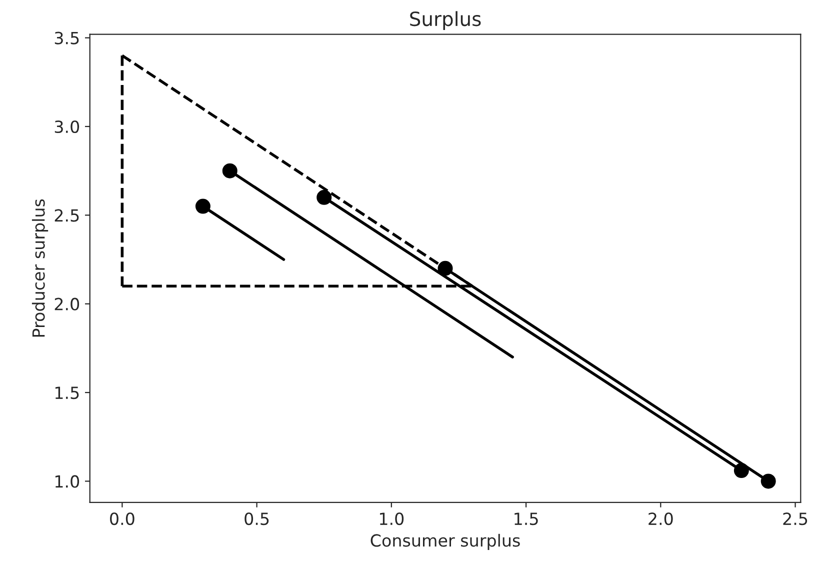 The image size is (817, 571). What do you see at coordinates (445, 542) in the screenshot?
I see `x-axis-title: Consumer surplus` at bounding box center [445, 542].